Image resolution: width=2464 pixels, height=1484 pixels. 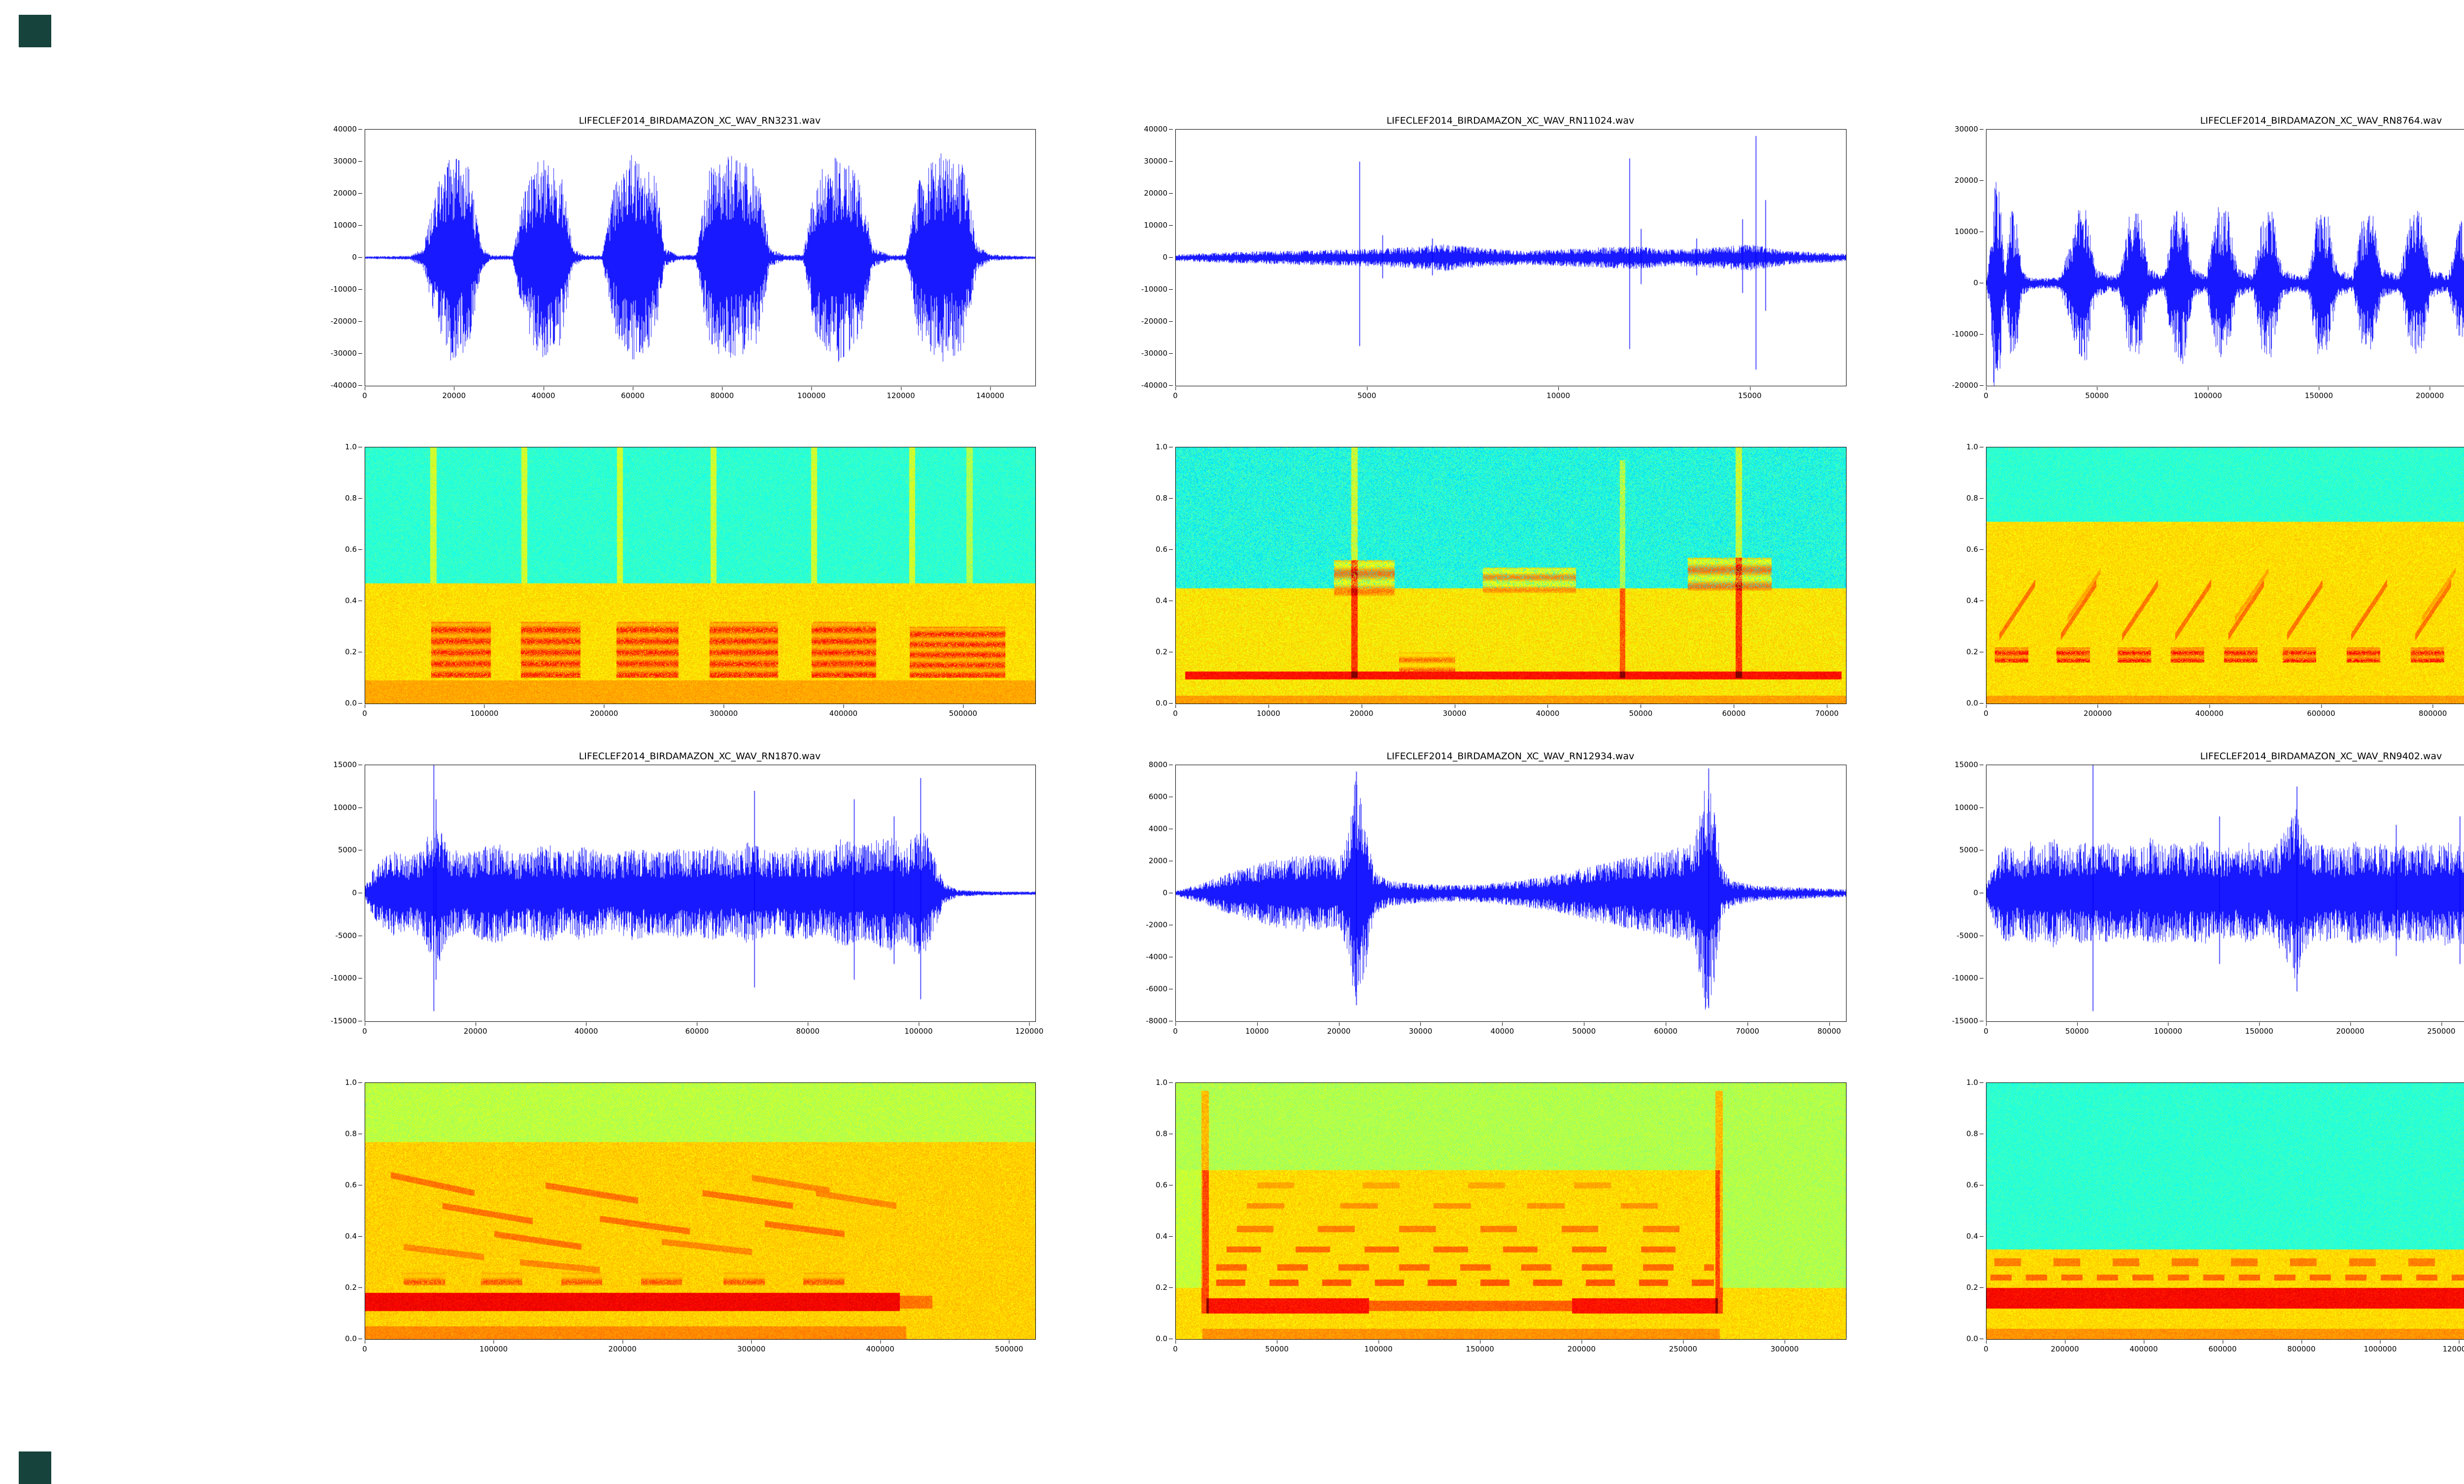 What do you see at coordinates (1159, 1020) in the screenshot?
I see `y-tick-label: -8000` at bounding box center [1159, 1020].